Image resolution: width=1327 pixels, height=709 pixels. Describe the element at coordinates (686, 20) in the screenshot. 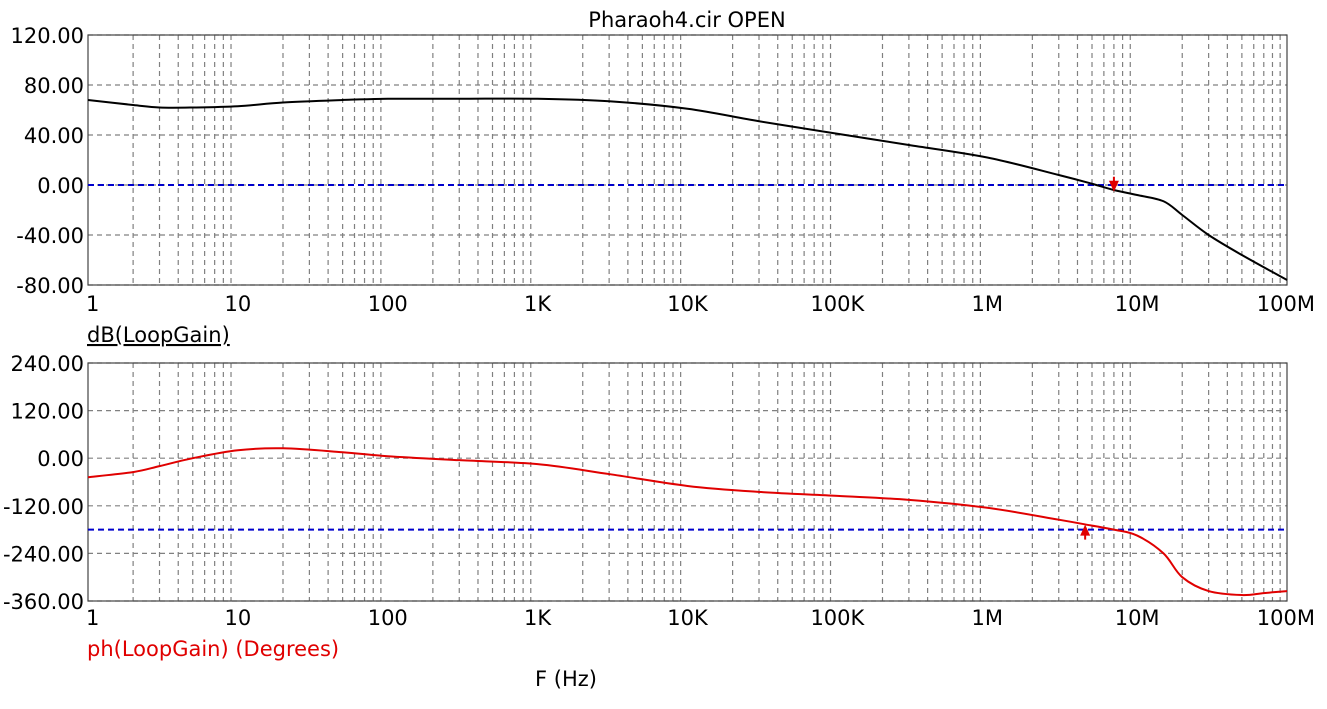

I see `chart-title: Pharaoh4.cir OPEN` at that location.